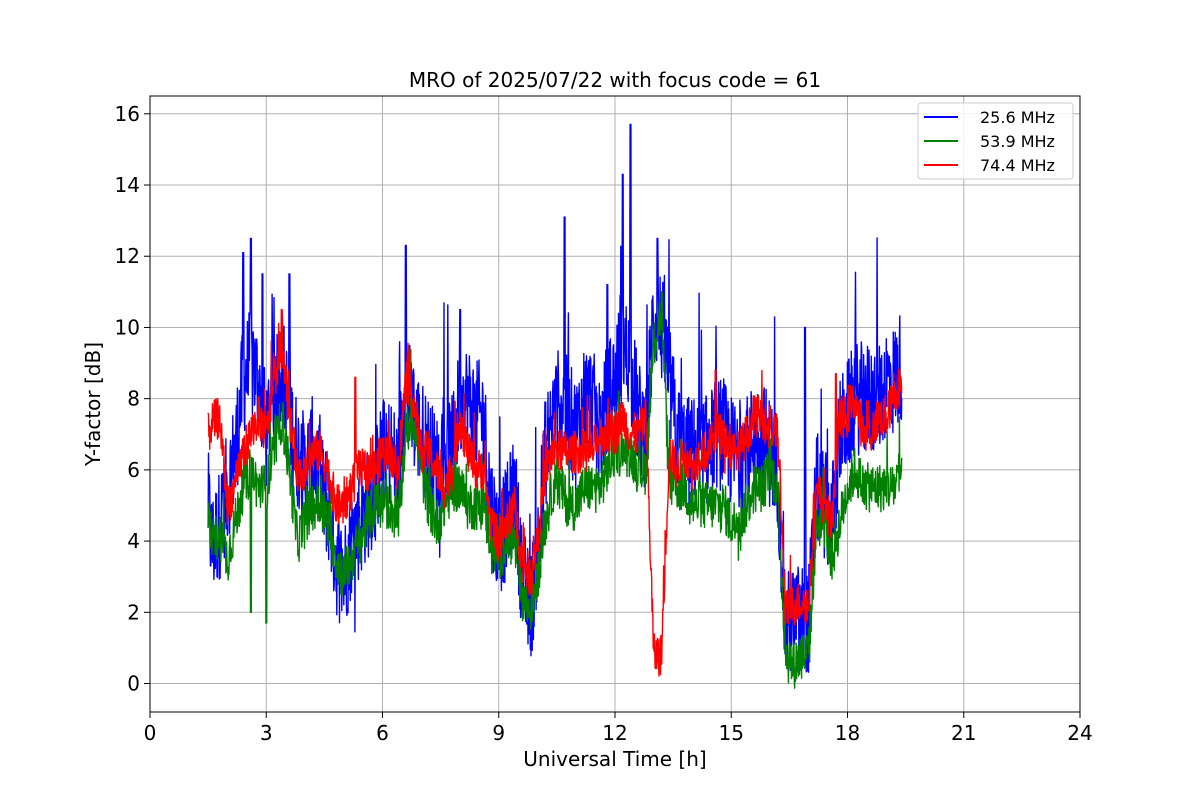 This screenshot has width=1200, height=804. I want to click on legend-label: 53.9 MHz, so click(1017, 141).